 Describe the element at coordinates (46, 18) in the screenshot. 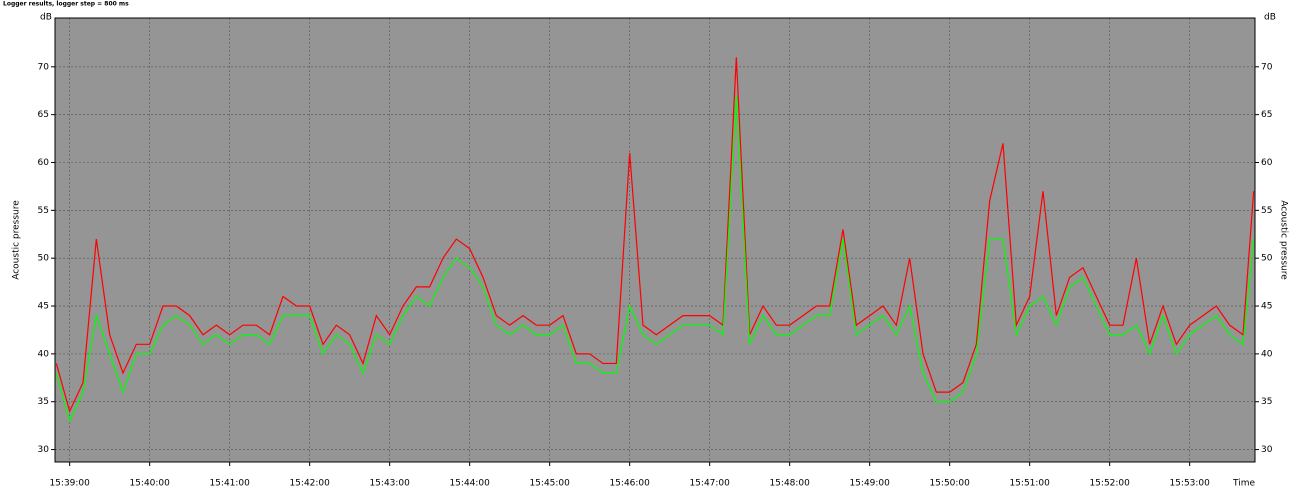

I see `y-unit: dB` at that location.